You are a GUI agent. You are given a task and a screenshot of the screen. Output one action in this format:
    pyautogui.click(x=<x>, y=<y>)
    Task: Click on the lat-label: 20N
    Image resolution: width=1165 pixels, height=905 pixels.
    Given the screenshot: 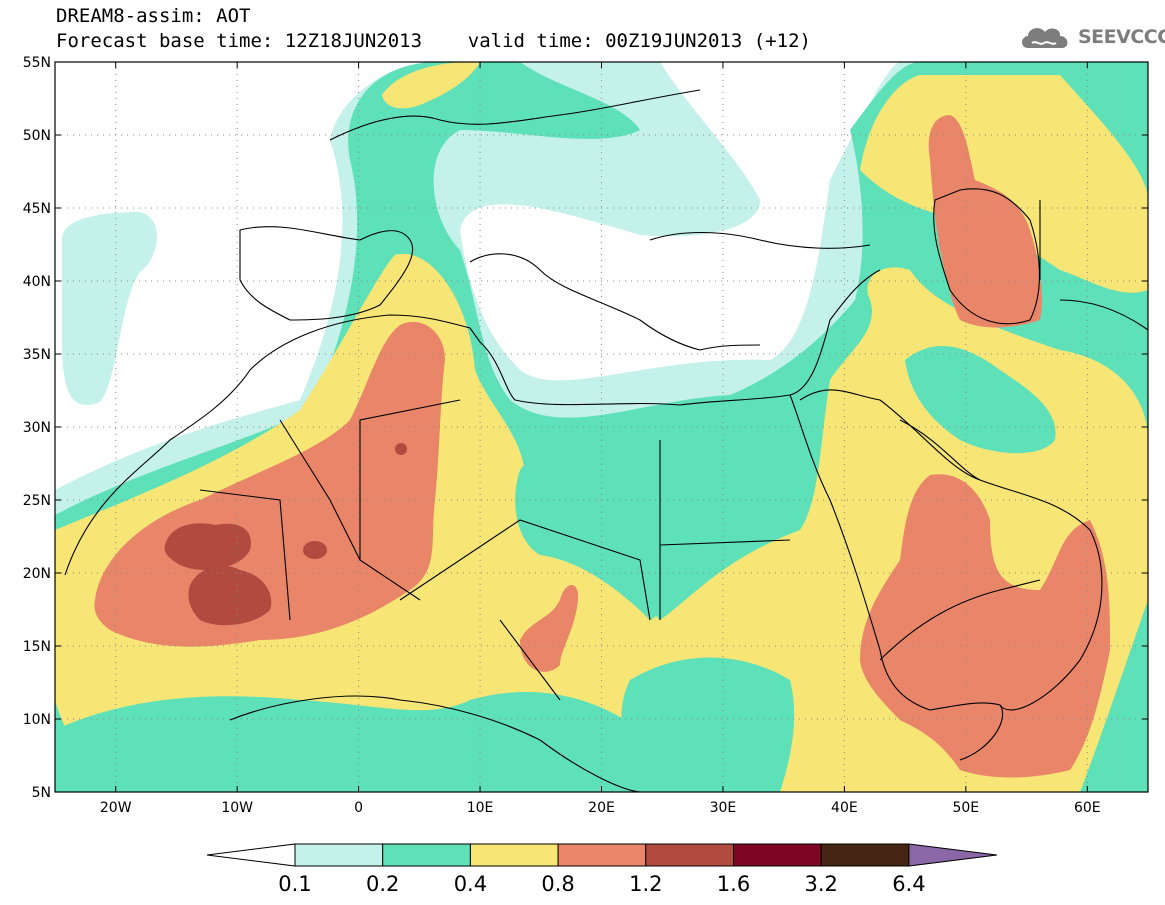 What is the action you would take?
    pyautogui.click(x=37, y=574)
    